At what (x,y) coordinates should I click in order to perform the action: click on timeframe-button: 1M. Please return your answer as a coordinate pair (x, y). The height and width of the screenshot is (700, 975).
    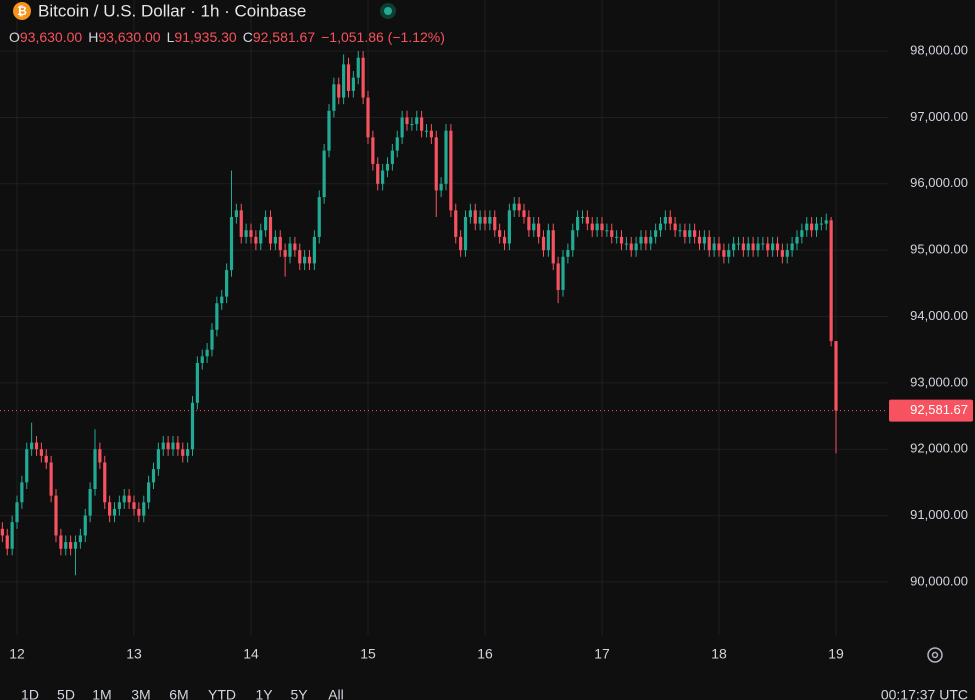
    Looking at the image, I should click on (101, 693).